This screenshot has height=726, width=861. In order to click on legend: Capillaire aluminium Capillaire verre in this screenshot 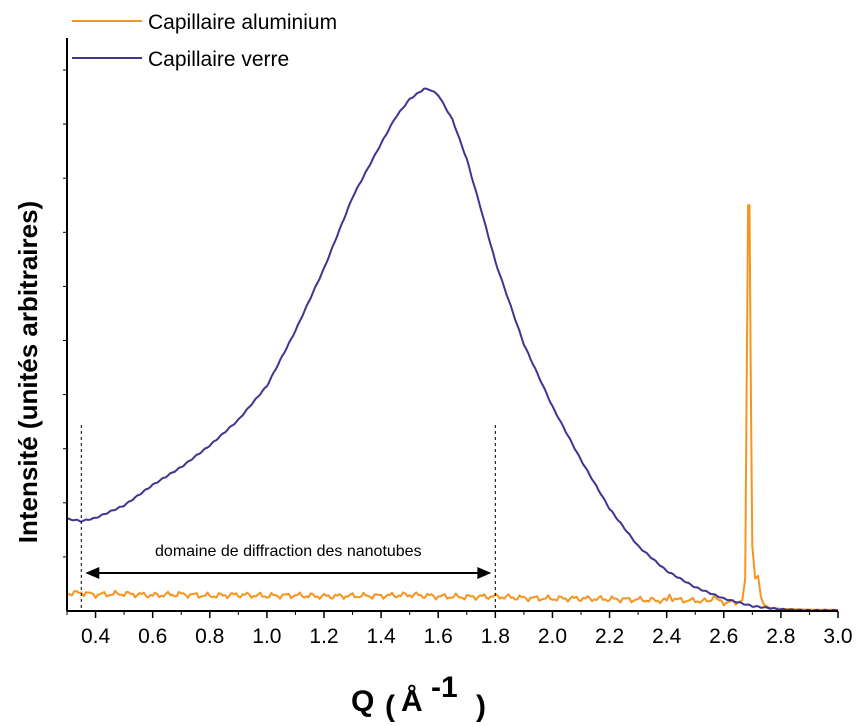, I will do `click(204, 41)`.